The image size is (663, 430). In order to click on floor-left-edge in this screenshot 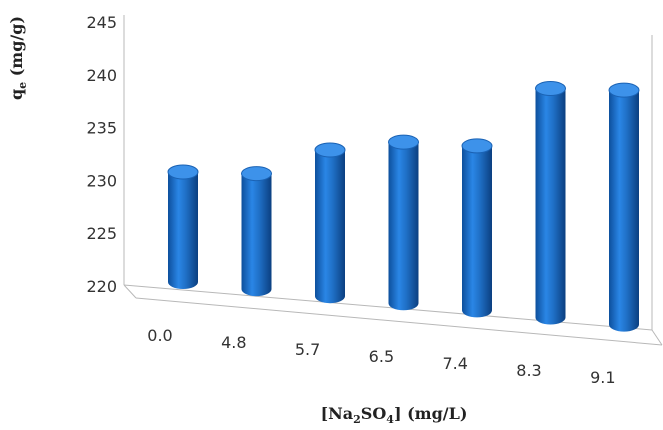, I will do `click(130, 291)`.